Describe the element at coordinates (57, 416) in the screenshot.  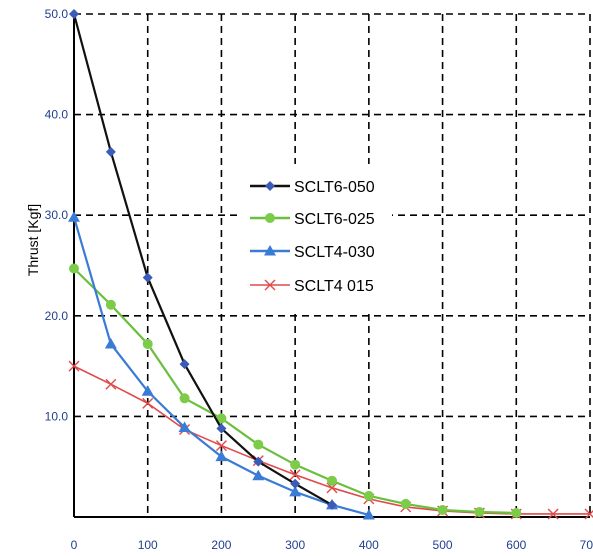
I see `y-tick-label: 10.0` at that location.